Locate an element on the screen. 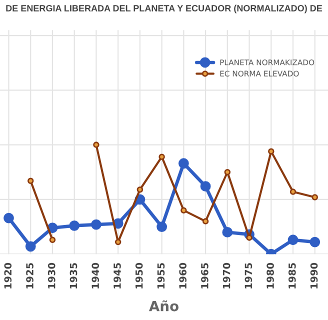 The image size is (328, 320). x-tick-label: 1990 is located at coordinates (314, 275).